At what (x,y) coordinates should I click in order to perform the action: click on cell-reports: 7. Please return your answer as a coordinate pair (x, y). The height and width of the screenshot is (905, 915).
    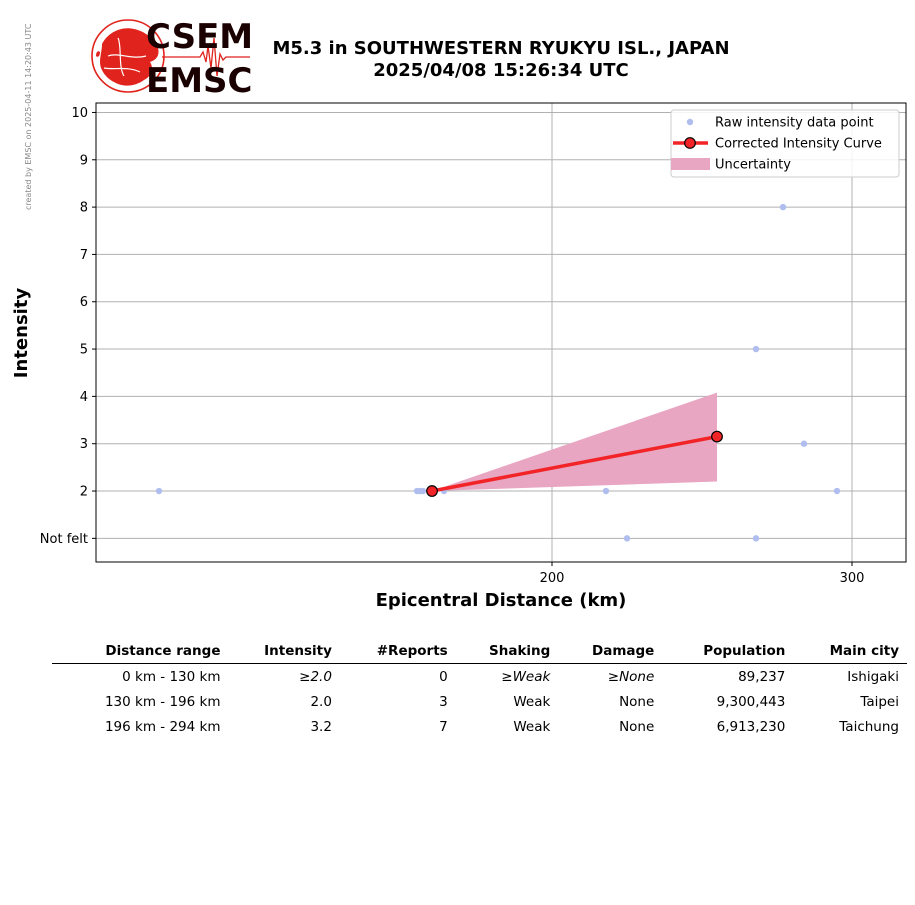
    Looking at the image, I should click on (443, 726).